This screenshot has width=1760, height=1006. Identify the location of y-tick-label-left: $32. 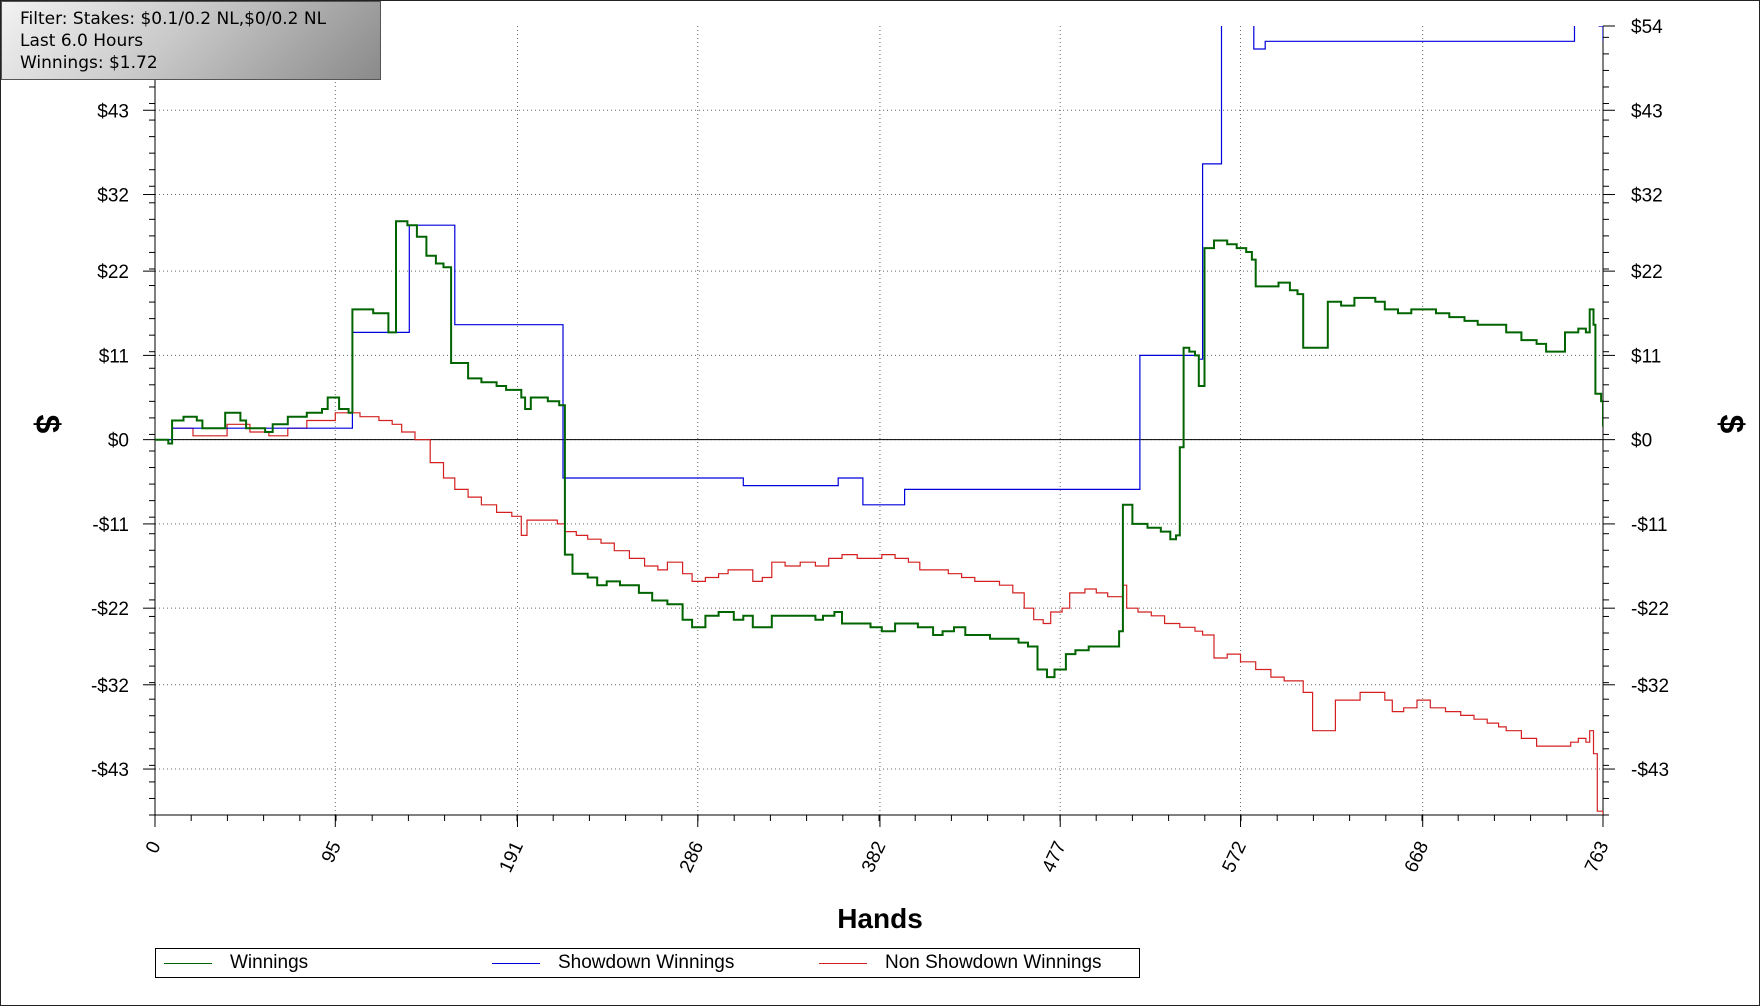
(113, 196).